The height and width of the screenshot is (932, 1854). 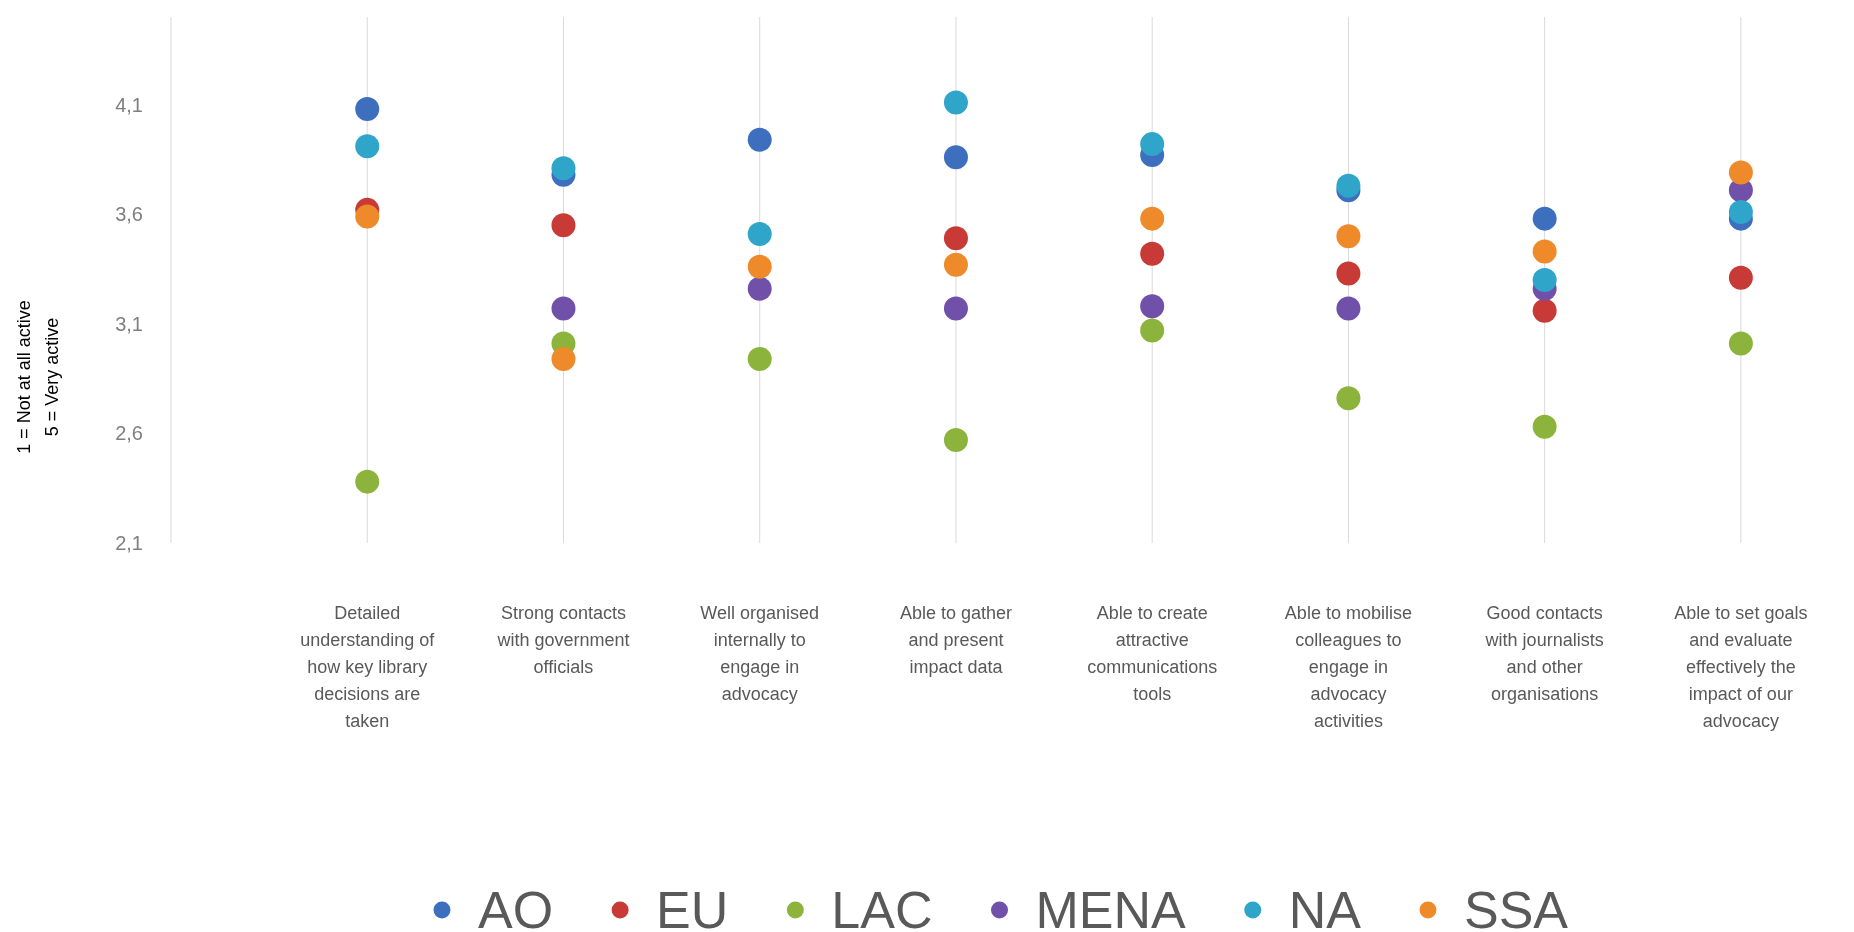 What do you see at coordinates (129, 543) in the screenshot?
I see `y-tick-label: 2,1` at bounding box center [129, 543].